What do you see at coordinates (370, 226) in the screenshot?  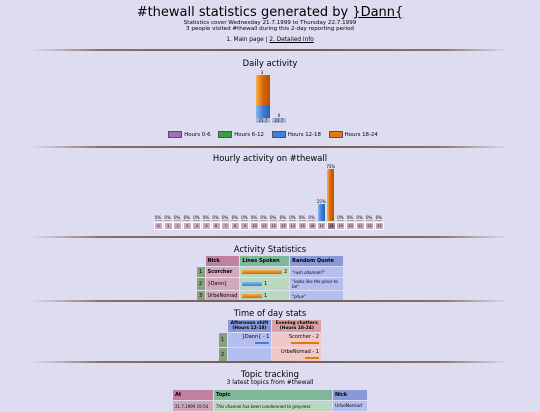 I see `hour-tick-label: 22` at bounding box center [370, 226].